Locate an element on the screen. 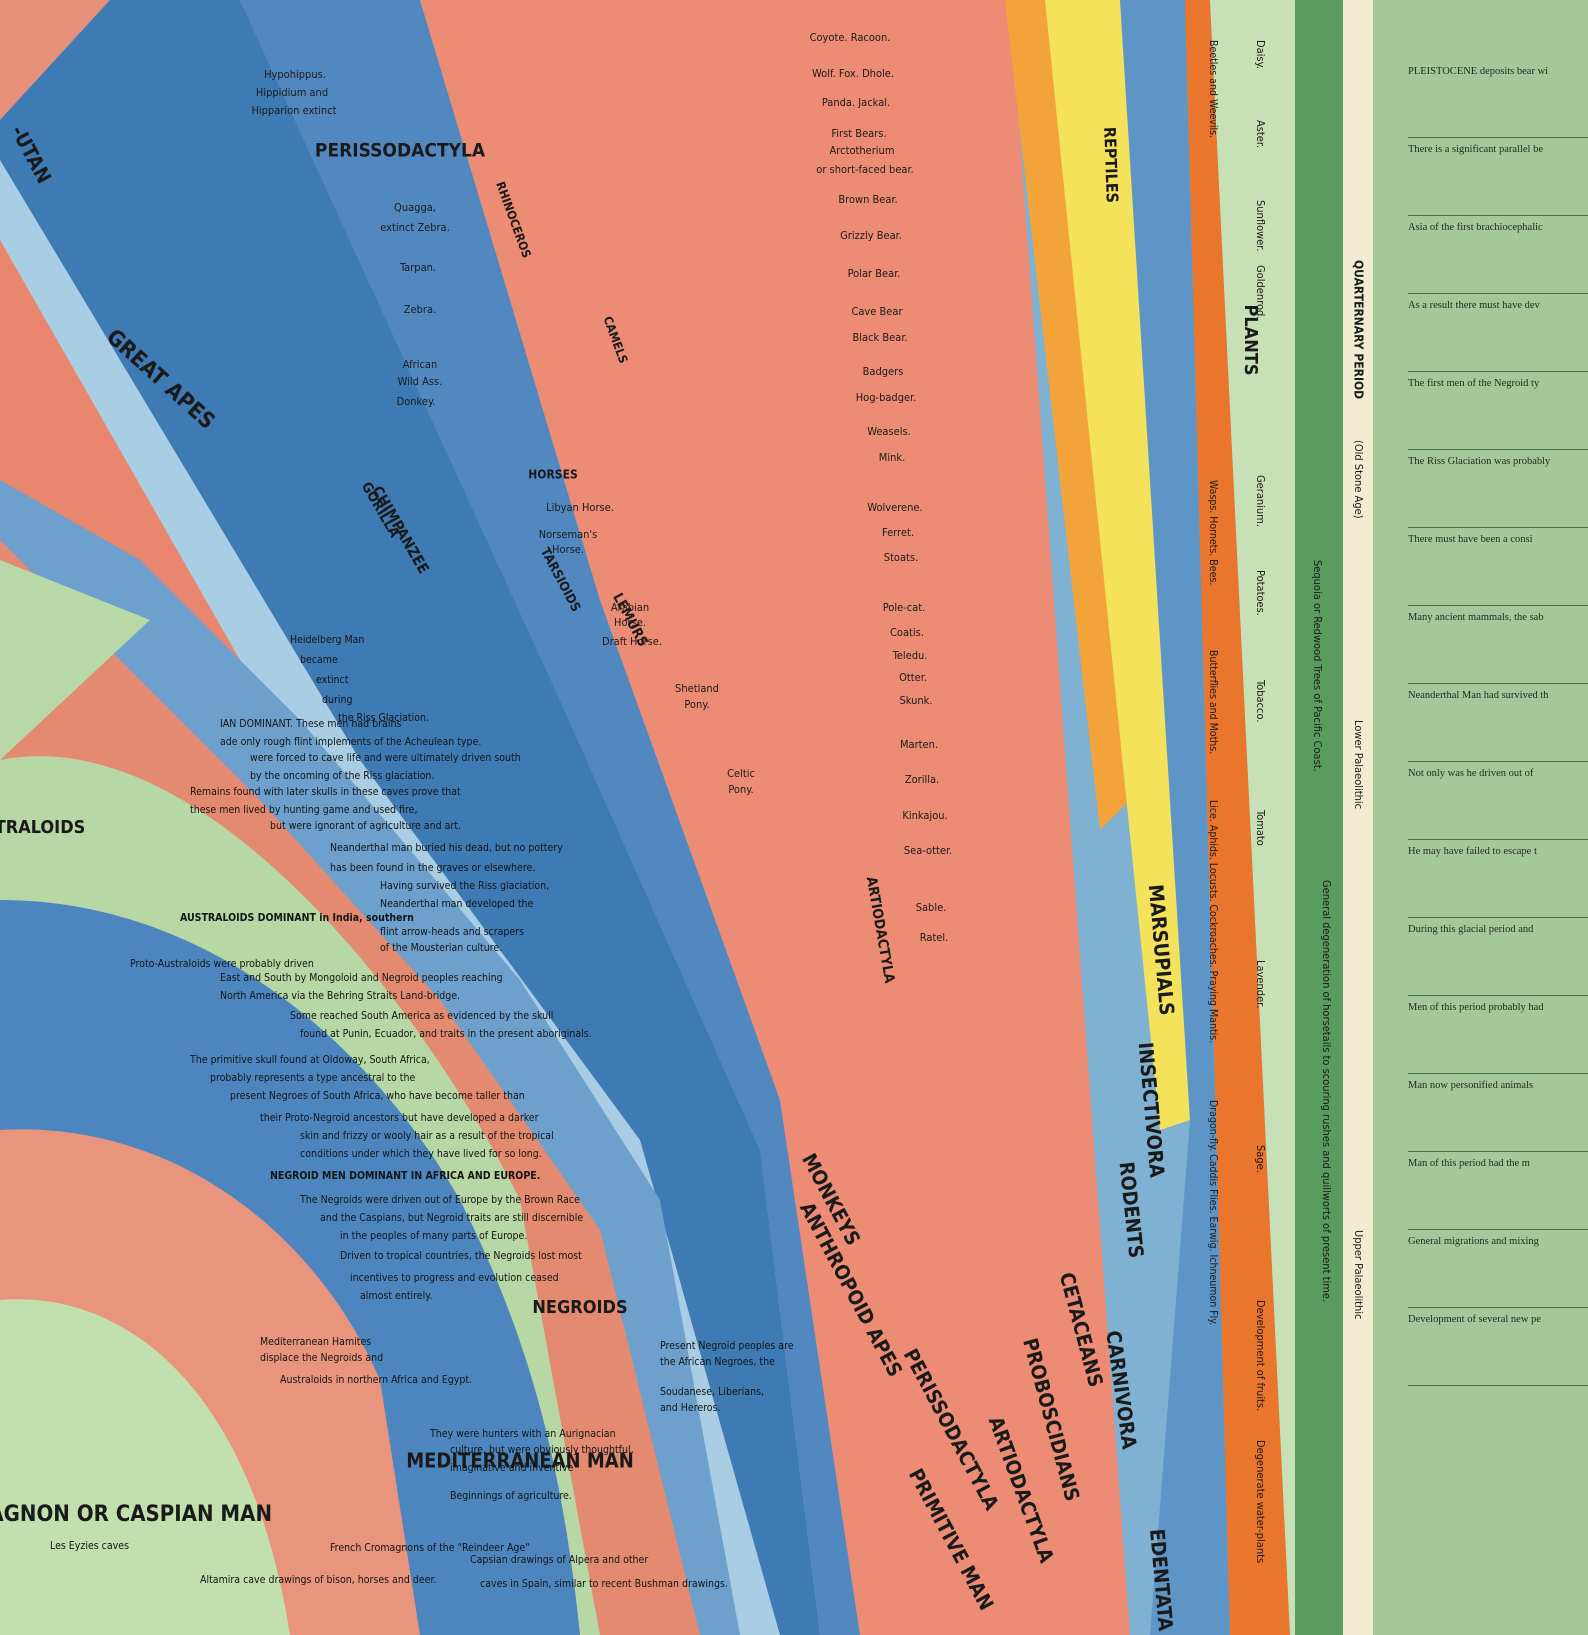 The width and height of the screenshot is (1588, 1635). label: CETACEANS is located at coordinates (1082, 1330).